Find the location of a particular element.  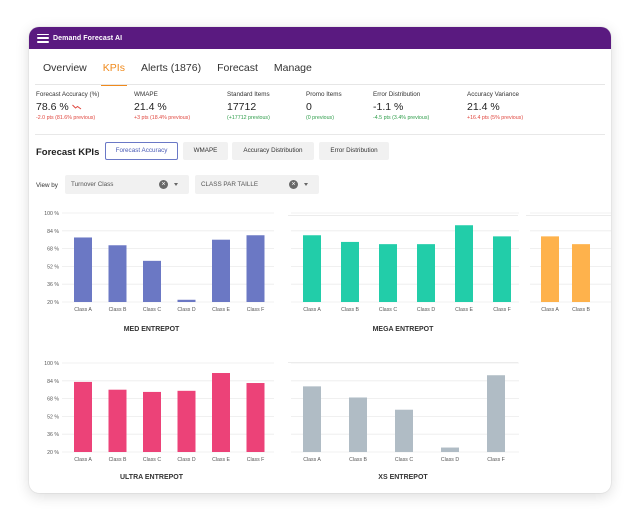

kpi-delta: +16.4 pts (5% previous) is located at coordinates (495, 118).